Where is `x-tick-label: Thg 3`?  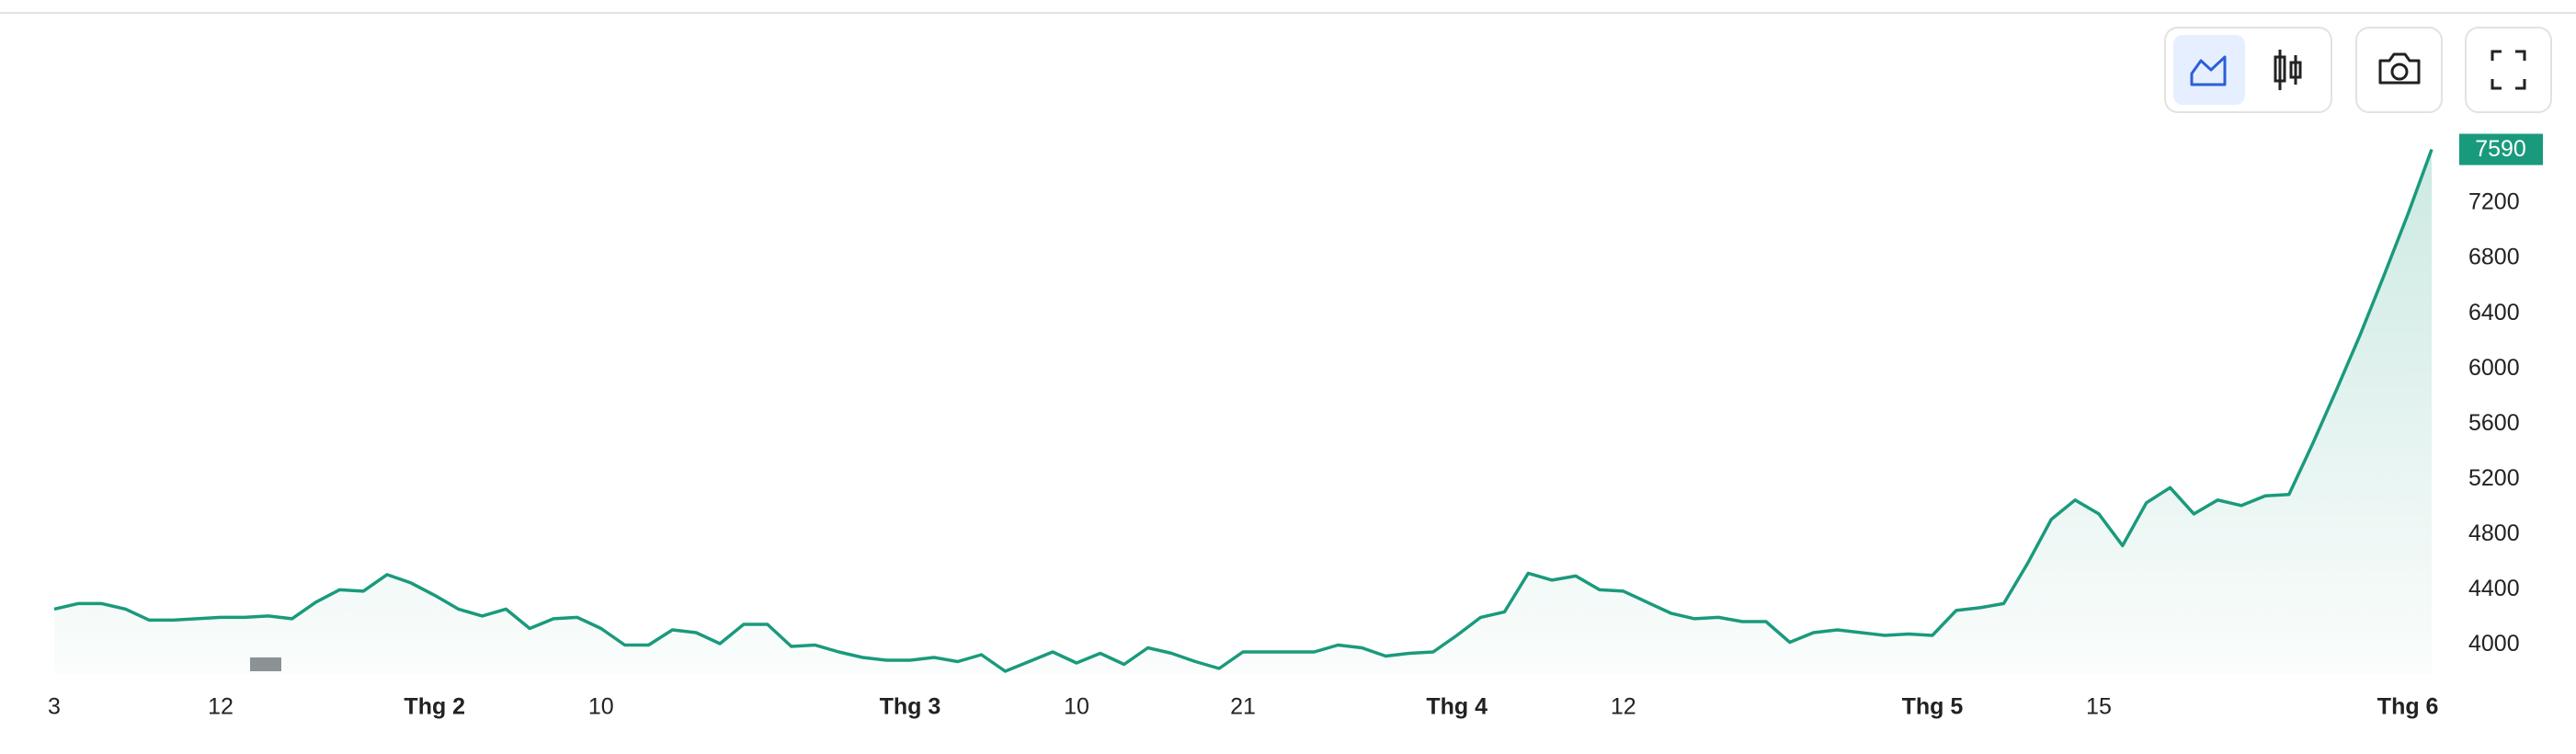
x-tick-label: Thg 3 is located at coordinates (910, 707).